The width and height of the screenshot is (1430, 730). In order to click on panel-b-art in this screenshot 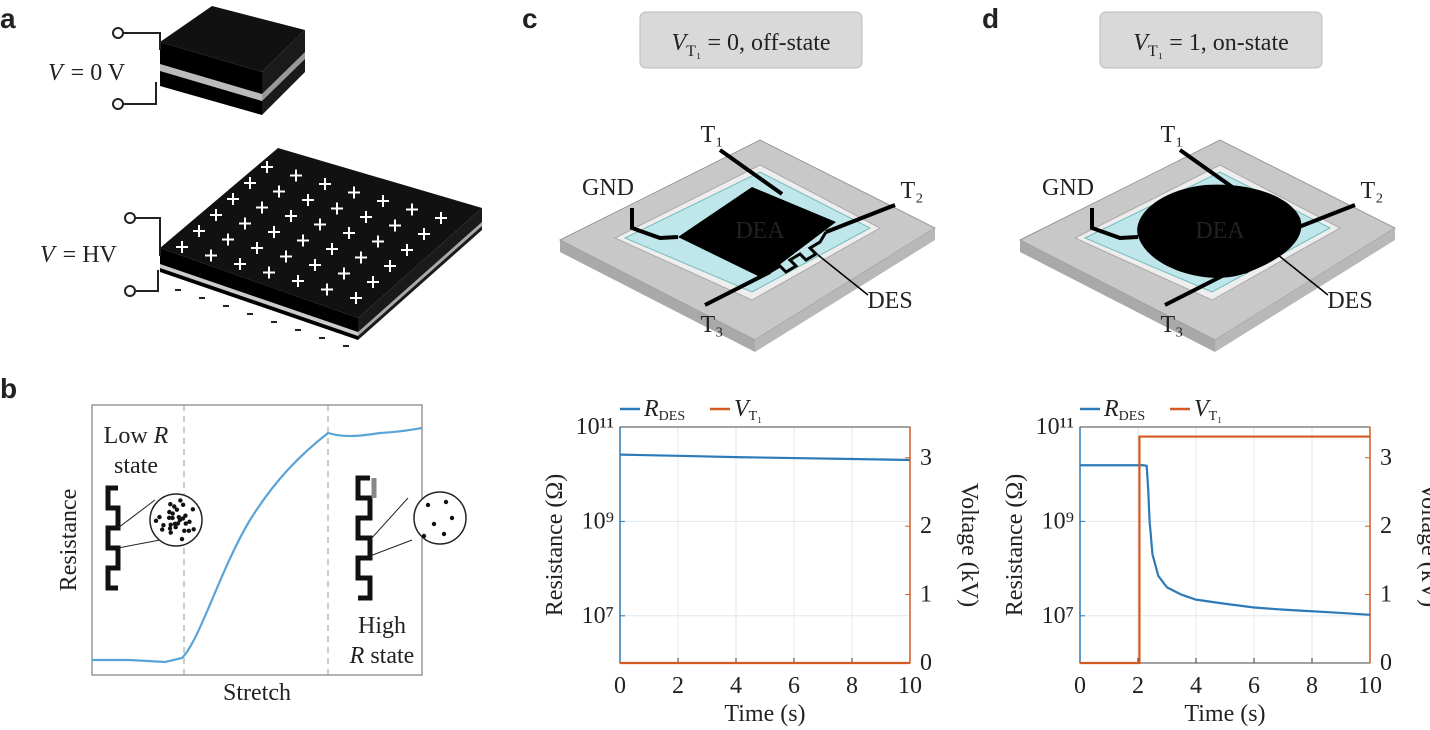, I will do `click(279, 540)`.